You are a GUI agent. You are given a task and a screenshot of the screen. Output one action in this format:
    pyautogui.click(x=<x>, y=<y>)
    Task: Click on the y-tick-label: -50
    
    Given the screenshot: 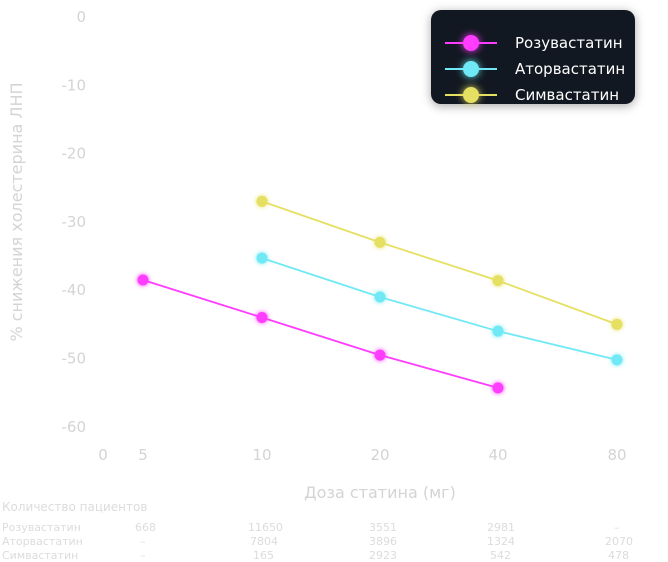 What is the action you would take?
    pyautogui.click(x=74, y=359)
    